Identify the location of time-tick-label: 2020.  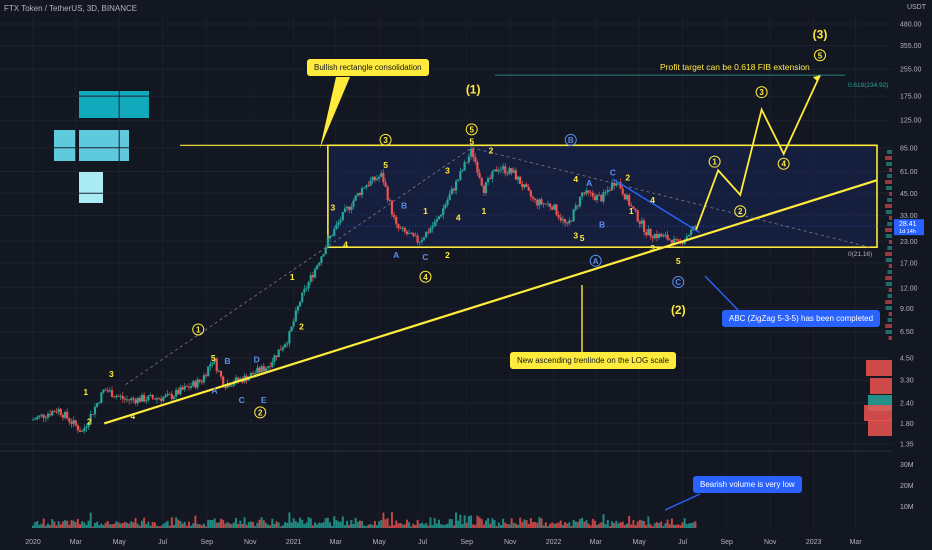
(33, 542).